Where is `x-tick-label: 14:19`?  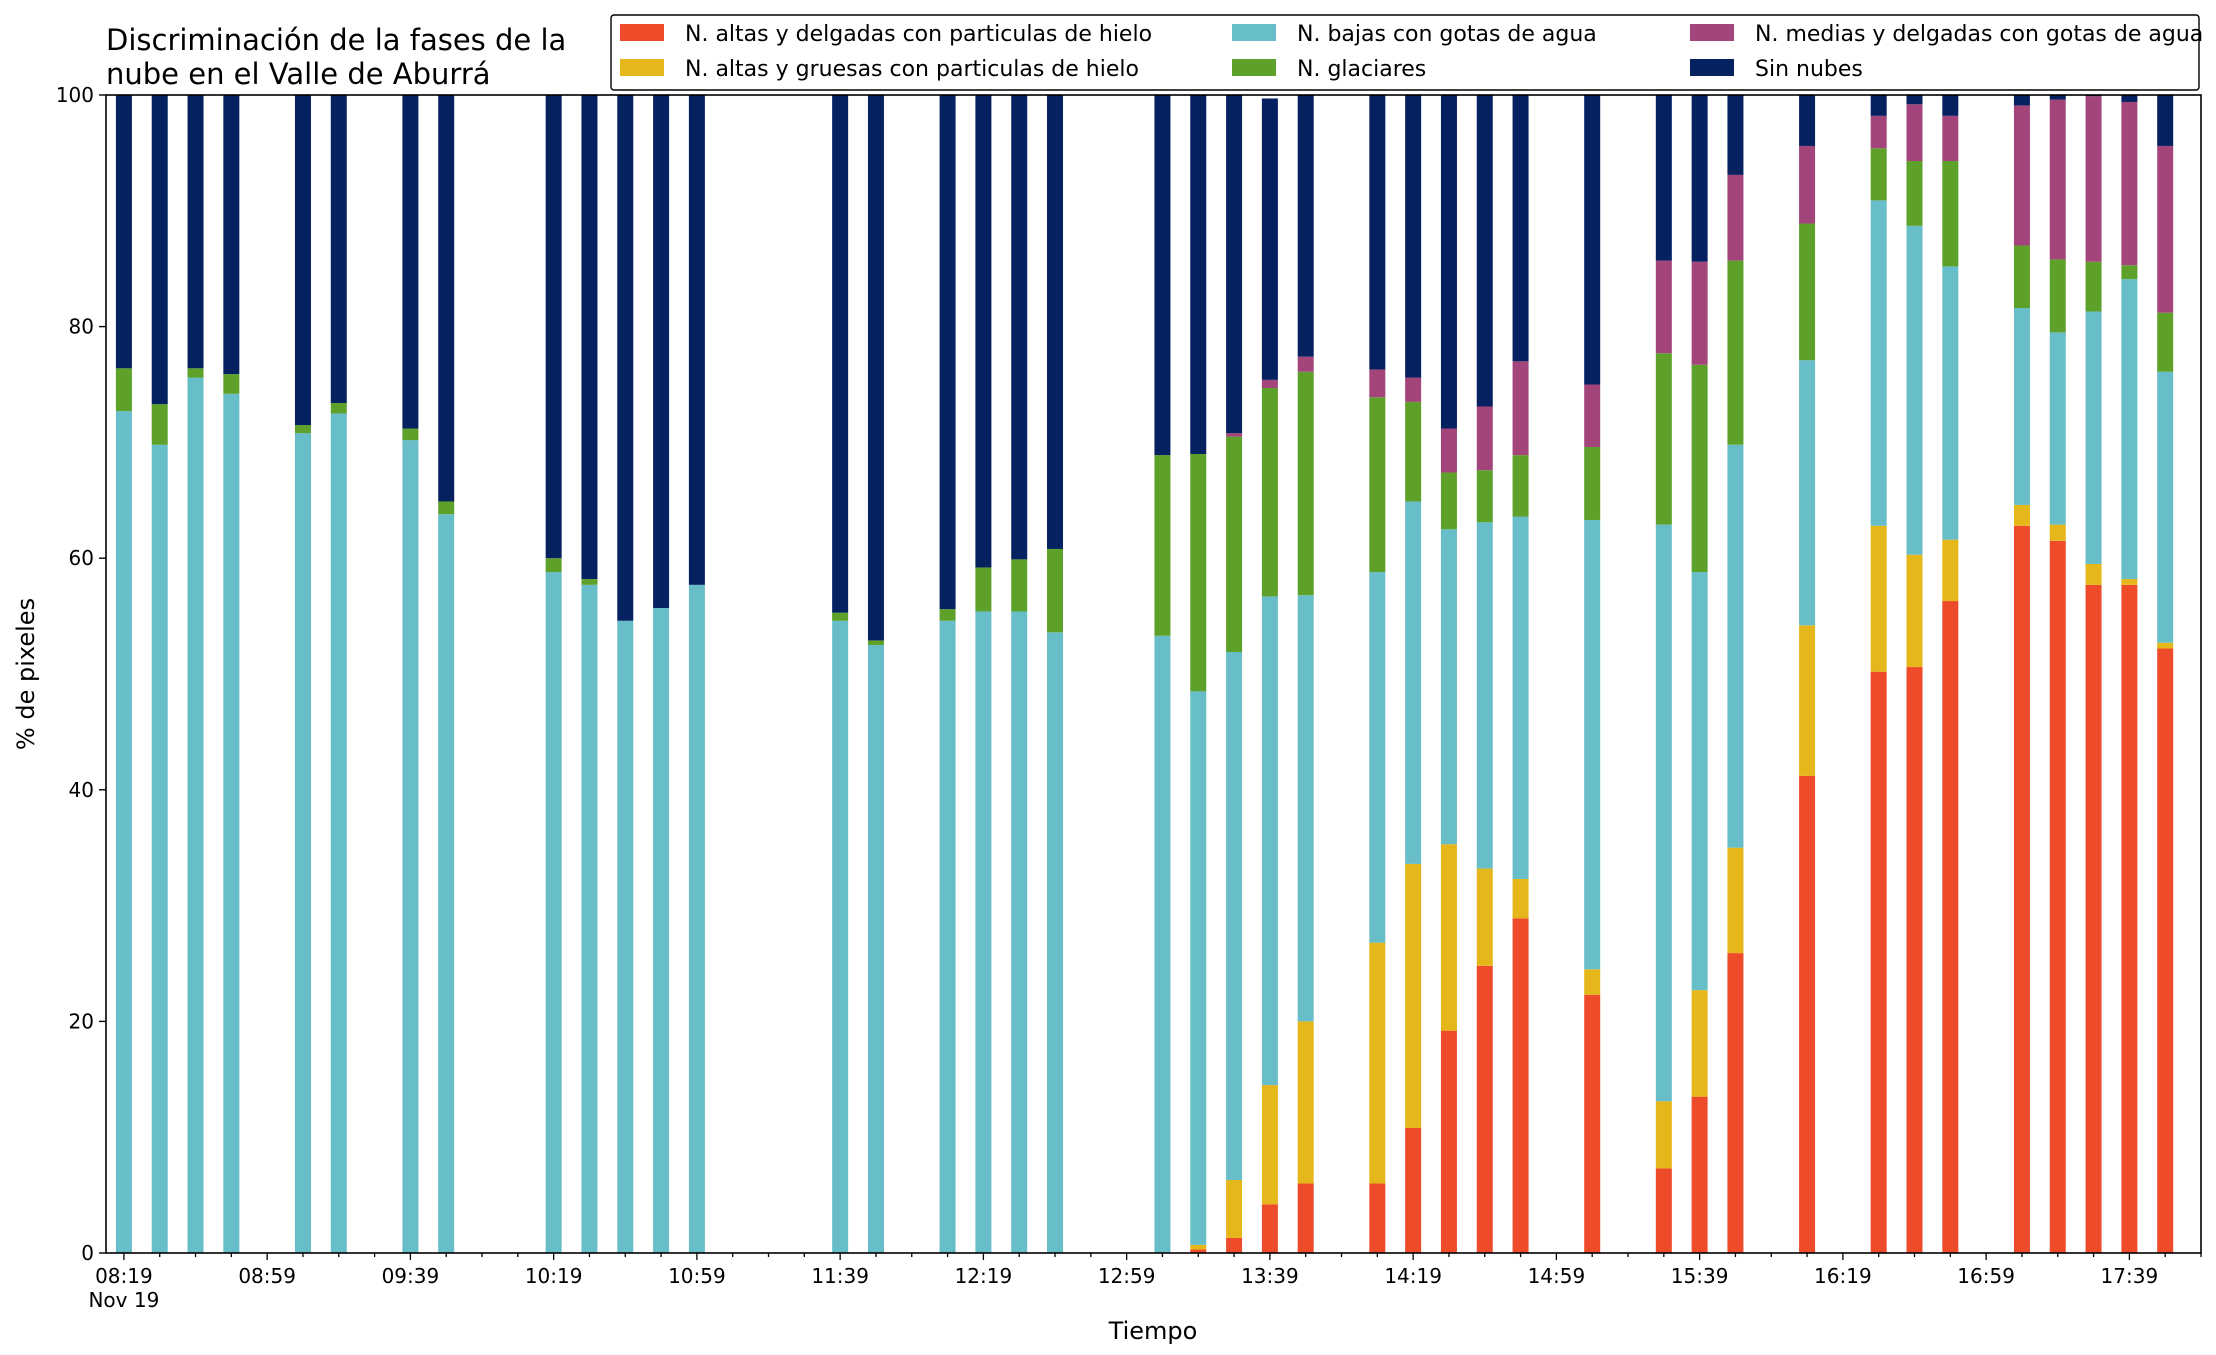 x-tick-label: 14:19 is located at coordinates (1413, 1276).